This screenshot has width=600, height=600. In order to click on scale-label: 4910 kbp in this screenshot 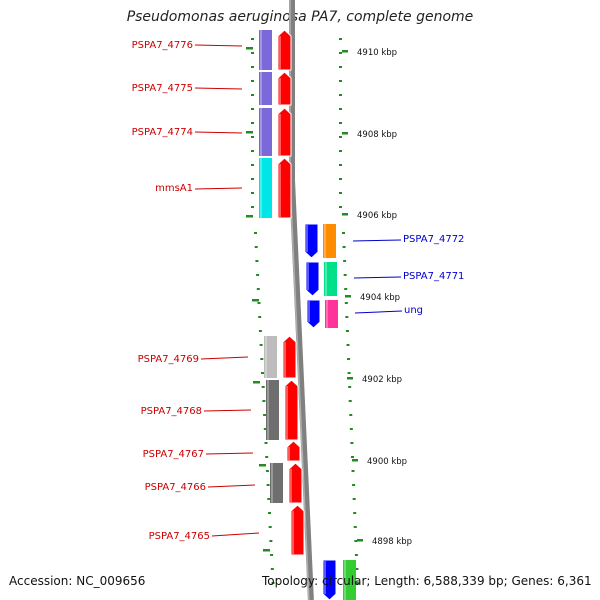, I will do `click(377, 53)`.